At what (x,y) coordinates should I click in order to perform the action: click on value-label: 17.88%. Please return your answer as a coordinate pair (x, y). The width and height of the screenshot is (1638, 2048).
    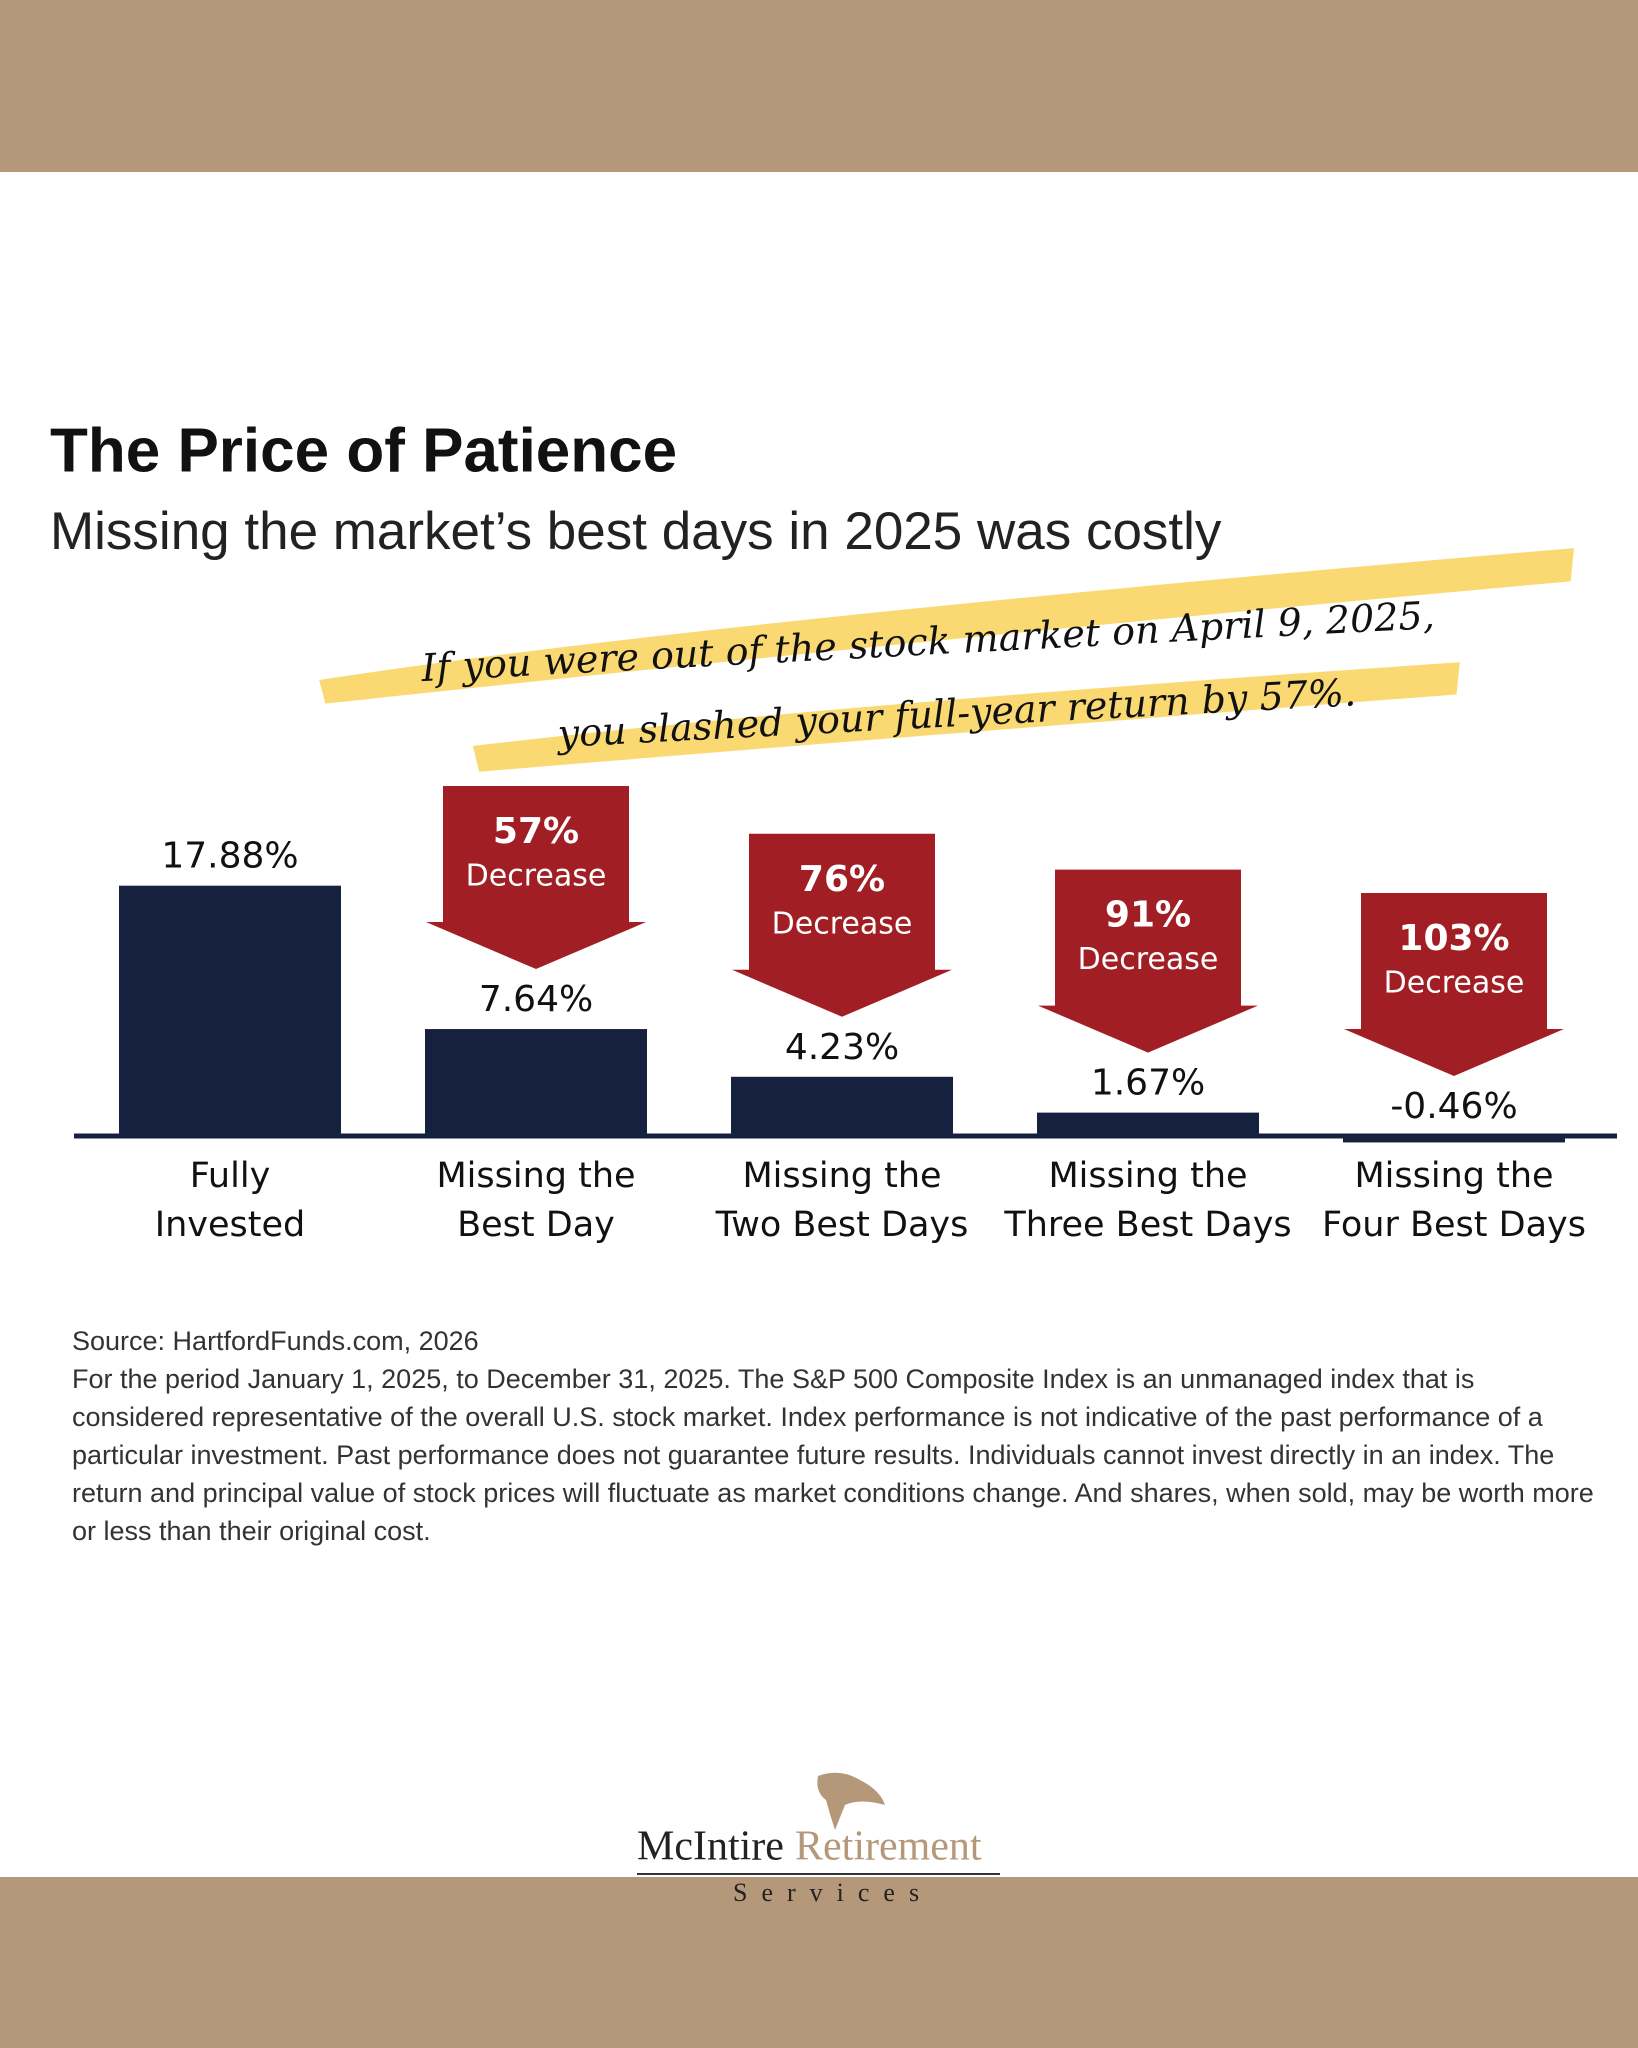
    Looking at the image, I should click on (229, 856).